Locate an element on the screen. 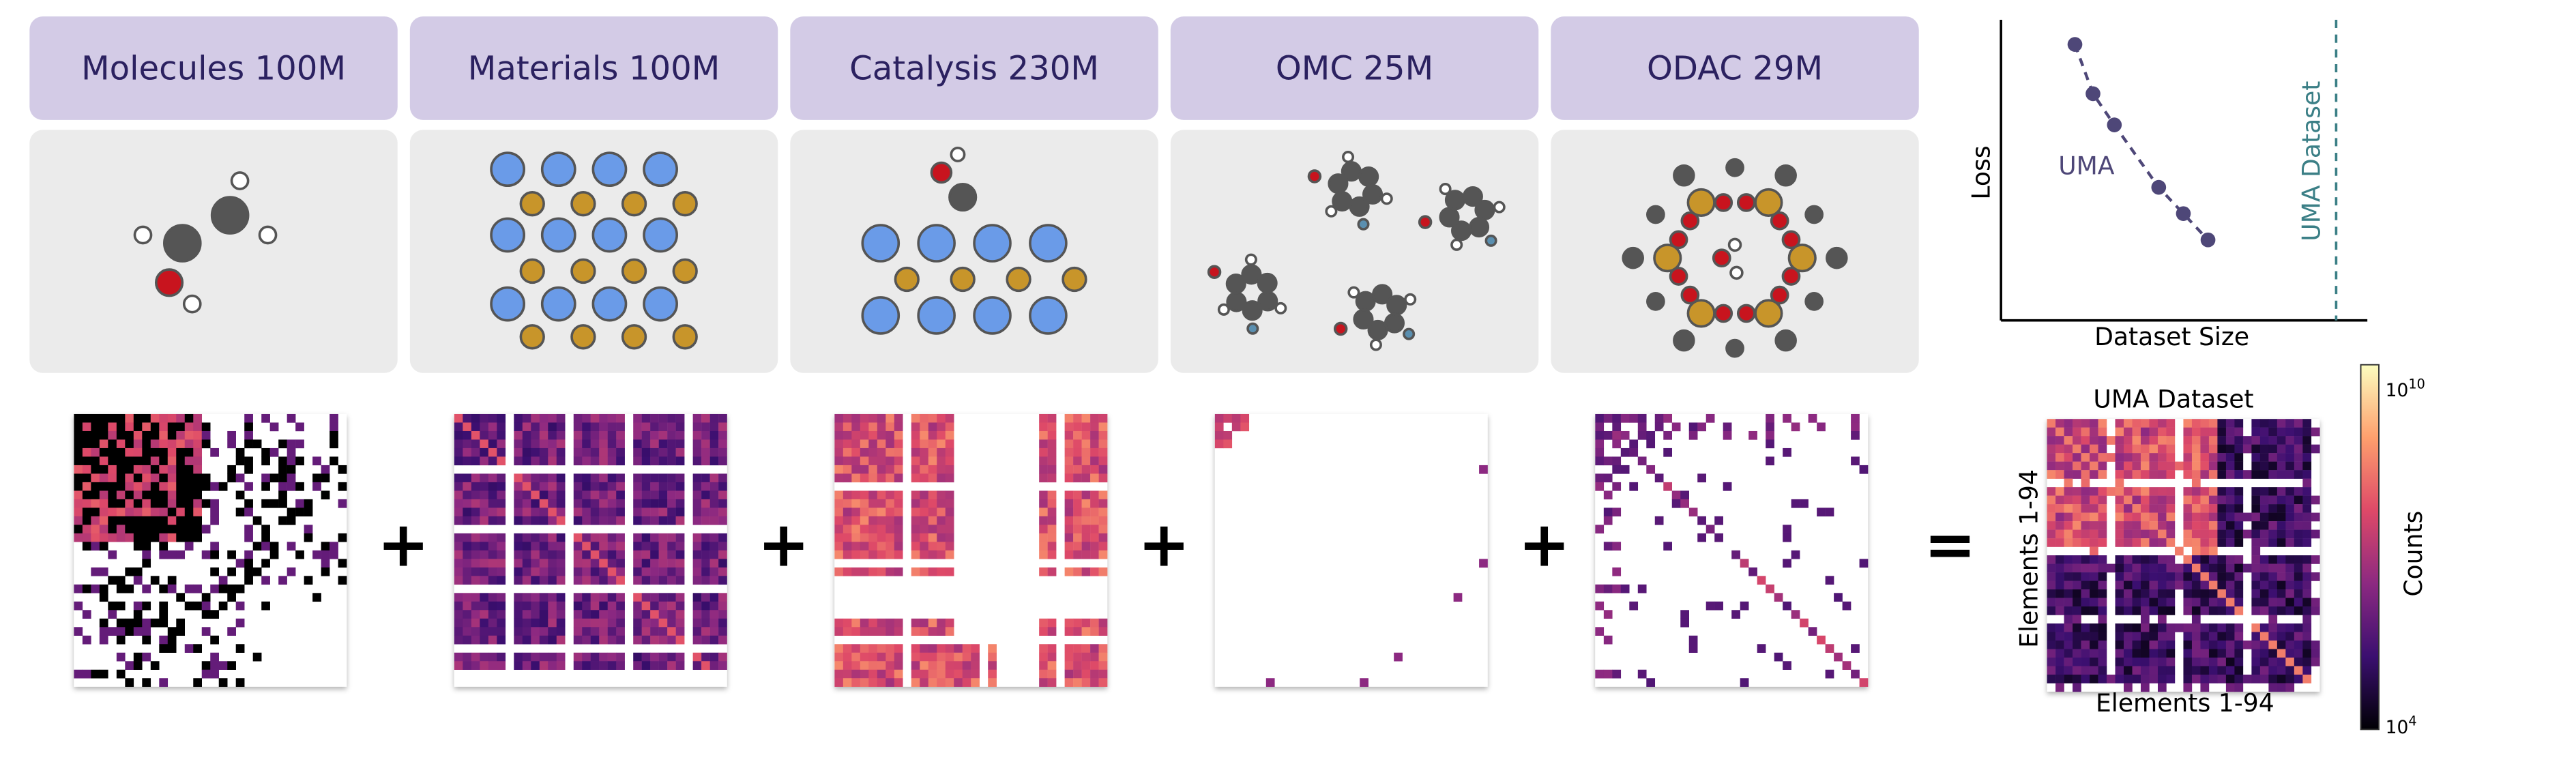  panel-header is located at coordinates (1735, 68).